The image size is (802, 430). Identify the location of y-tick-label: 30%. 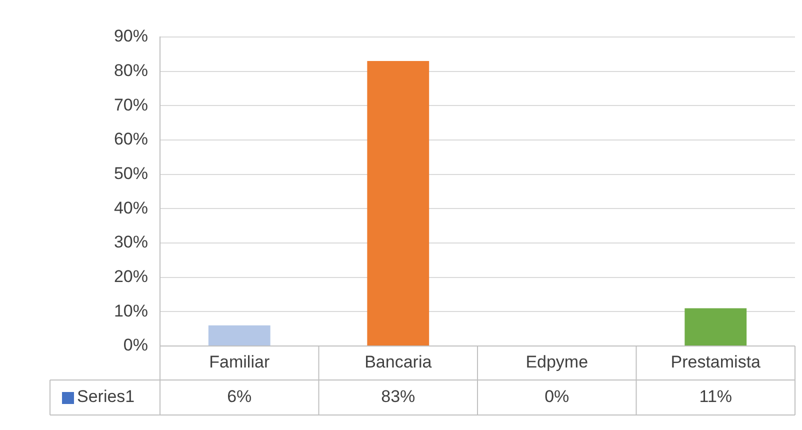
(131, 242).